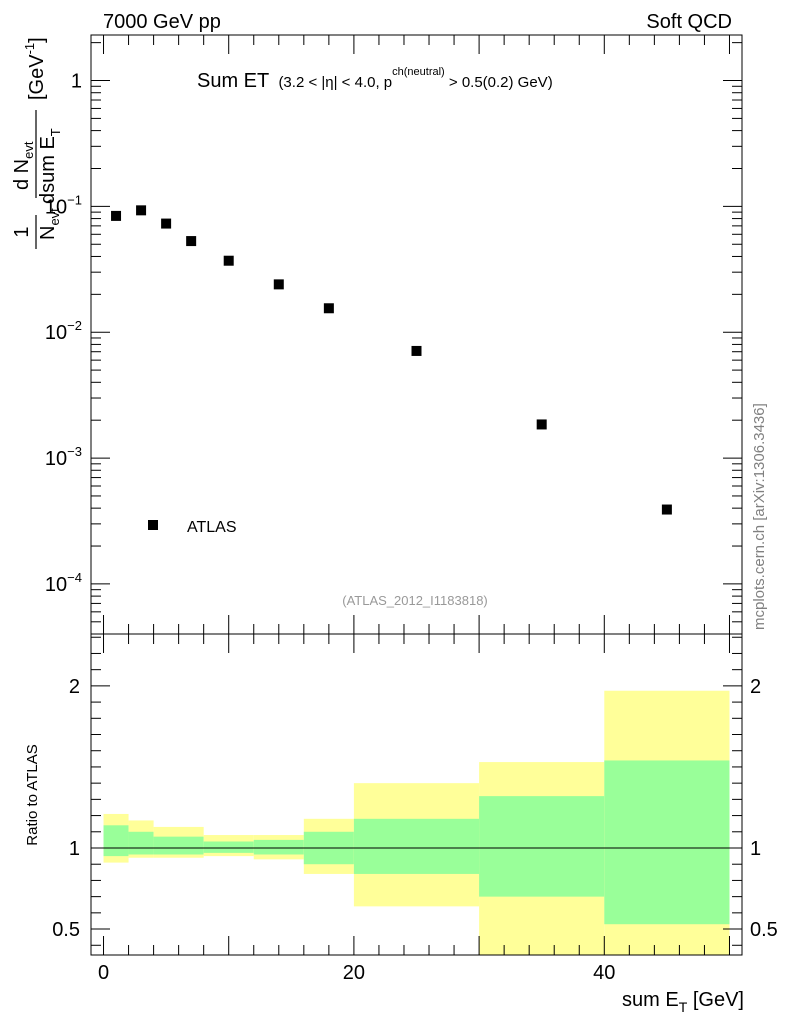 Image resolution: width=786 pixels, height=1024 pixels. I want to click on x-tick-labels: 0 20 40, so click(356, 973).